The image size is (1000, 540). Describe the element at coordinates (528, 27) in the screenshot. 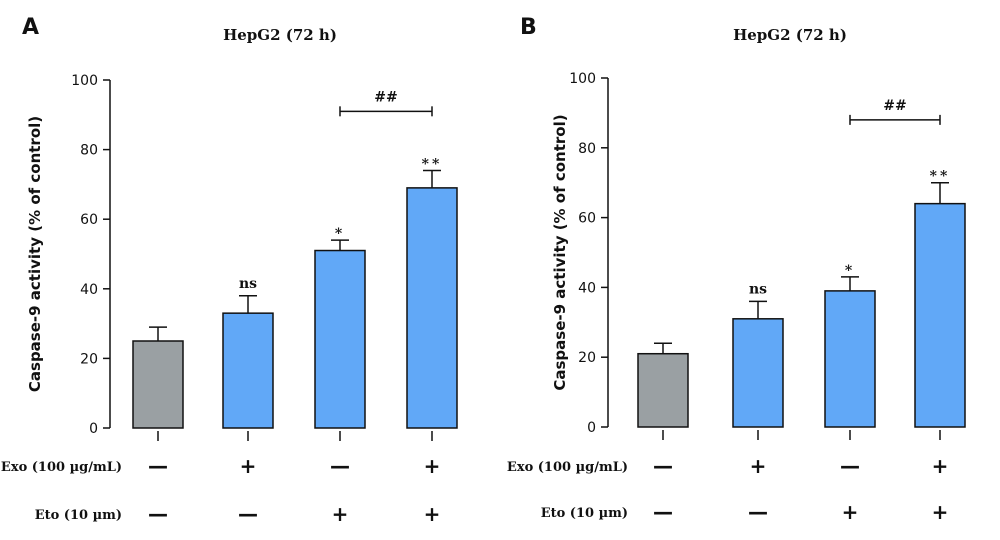

I see `panel-label: B` at that location.